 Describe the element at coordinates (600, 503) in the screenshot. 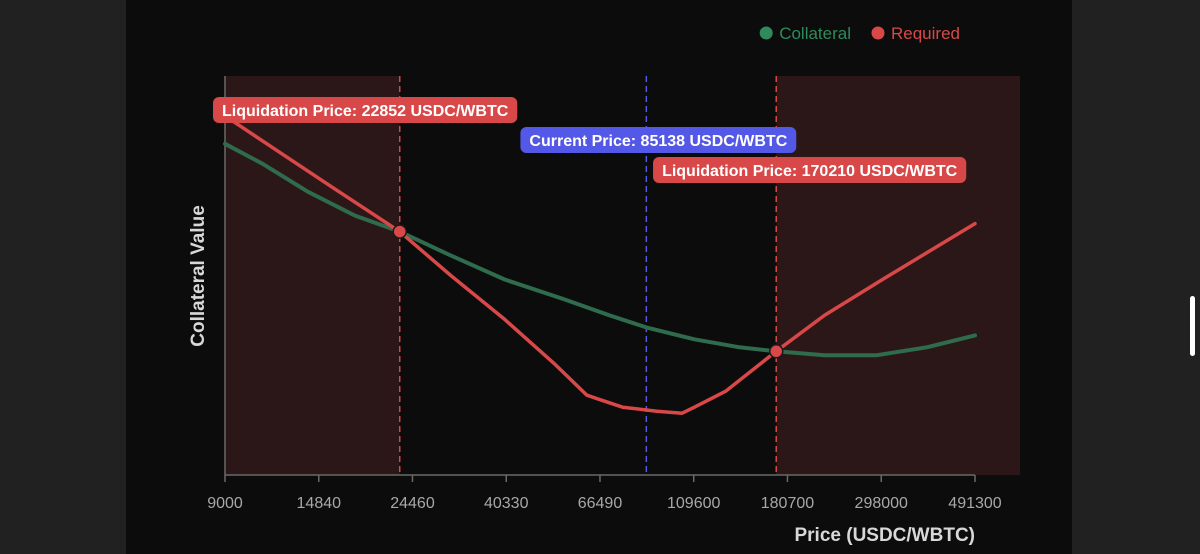

I see `x-tick-label: 66490` at that location.